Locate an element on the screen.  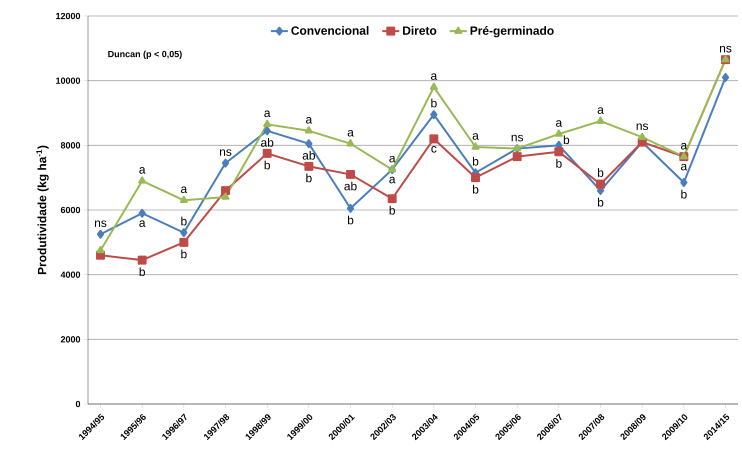
legend-label: Pré-germinado is located at coordinates (512, 32).